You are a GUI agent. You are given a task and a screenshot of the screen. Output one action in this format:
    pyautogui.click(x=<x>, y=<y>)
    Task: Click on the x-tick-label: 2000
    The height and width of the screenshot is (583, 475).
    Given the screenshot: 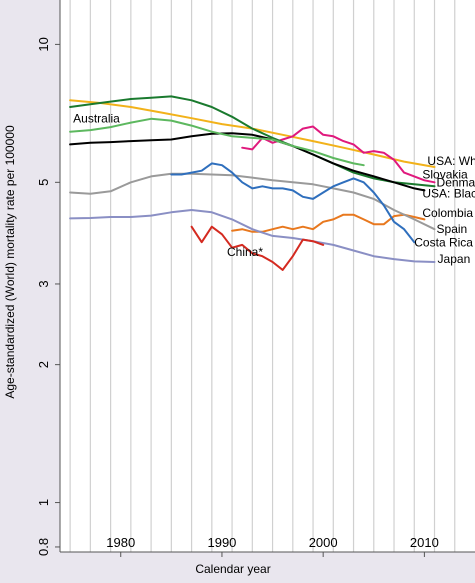 What is the action you would take?
    pyautogui.click(x=323, y=542)
    